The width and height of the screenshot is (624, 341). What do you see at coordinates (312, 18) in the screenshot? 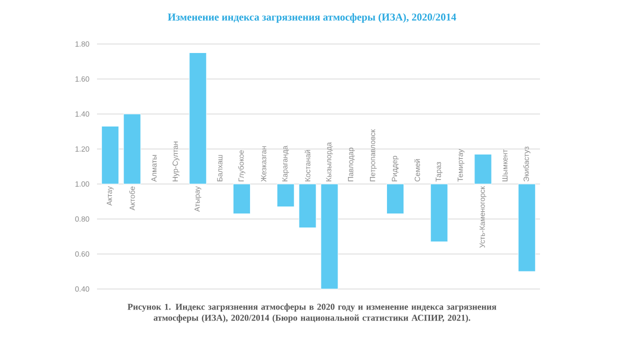
I see `chart-title: Изменение индекса загрязнения атмосферы (ИЗА), 2020/2014` at bounding box center [312, 18].